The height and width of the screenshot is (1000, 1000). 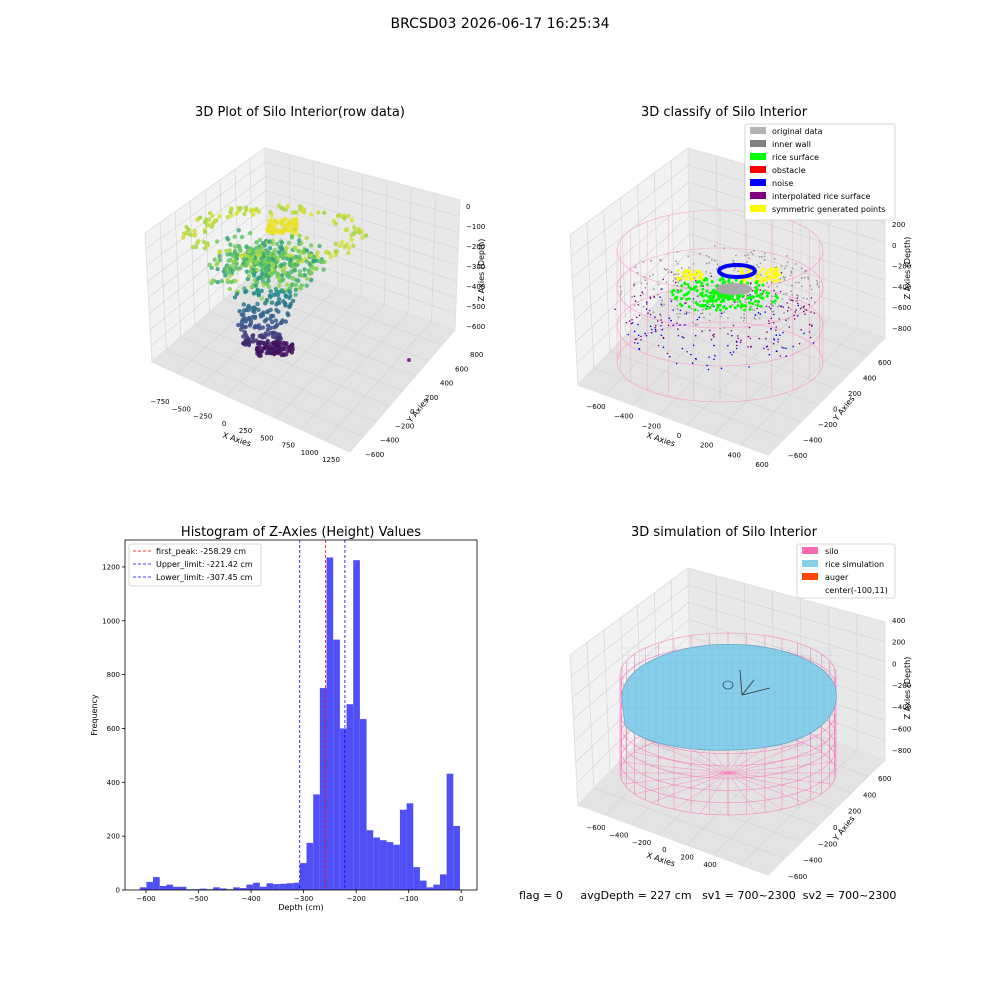 I want to click on figure-title: BRCSD03 2026-06-17 16:25:34, so click(x=500, y=24).